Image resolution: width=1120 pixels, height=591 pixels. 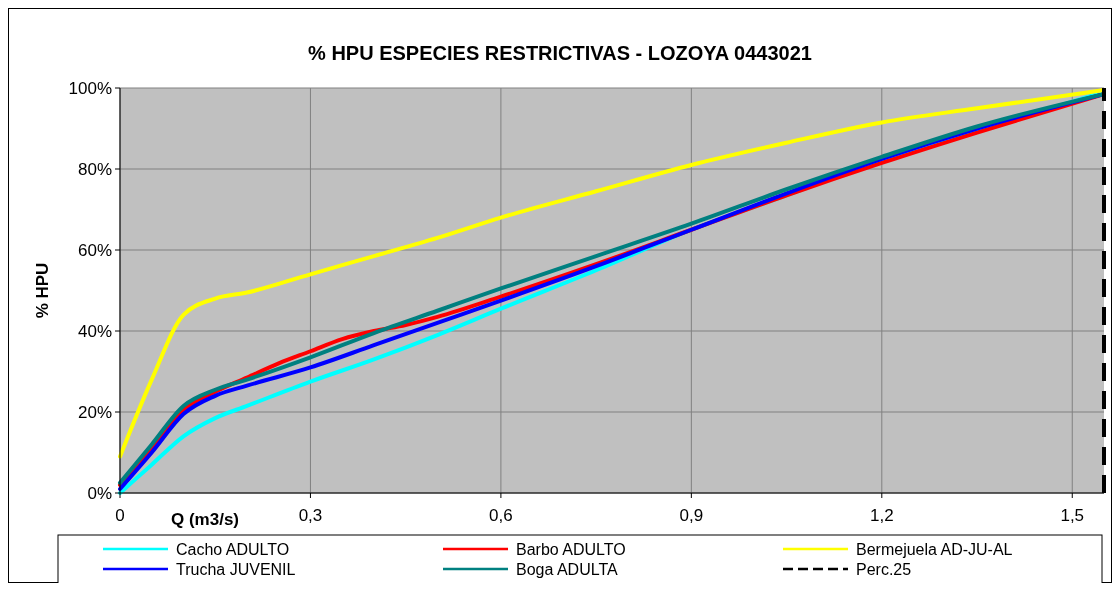 What do you see at coordinates (42, 290) in the screenshot?
I see `y-axis-title: % HPU` at bounding box center [42, 290].